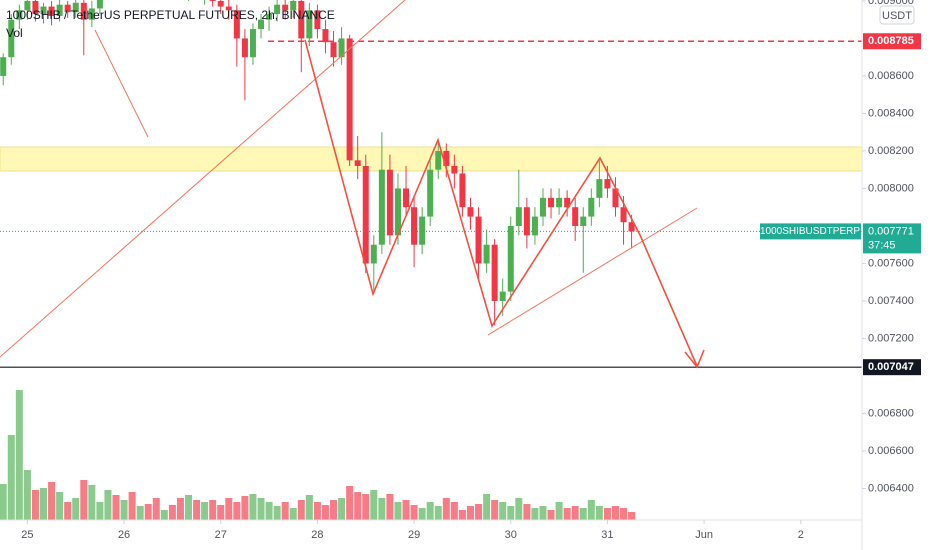 This screenshot has height=550, width=932. I want to click on y-tick-label: 0.007600, so click(891, 263).